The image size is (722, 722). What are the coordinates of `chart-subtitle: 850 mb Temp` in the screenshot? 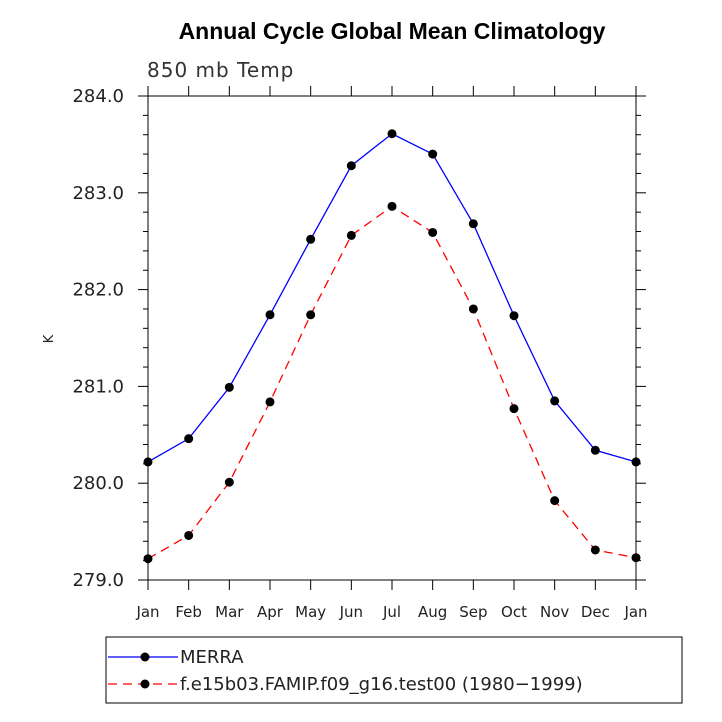 It's located at (220, 70).